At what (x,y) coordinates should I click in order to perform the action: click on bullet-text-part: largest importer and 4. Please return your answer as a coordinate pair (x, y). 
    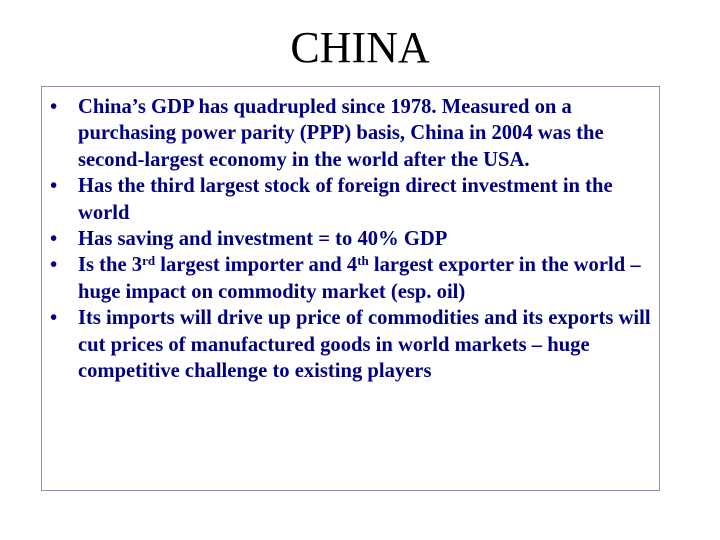
    Looking at the image, I should click on (256, 265).